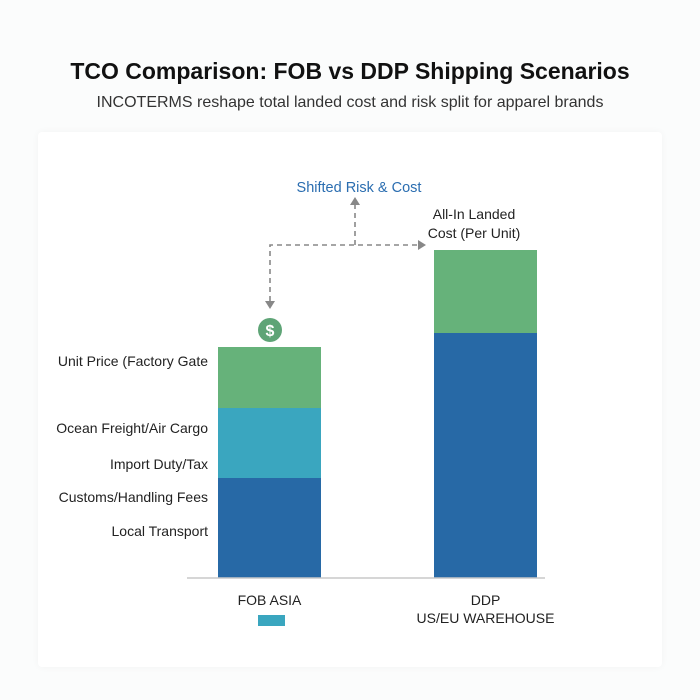 This screenshot has width=700, height=700. Describe the element at coordinates (271, 620) in the screenshot. I see `legend-swatch` at that location.